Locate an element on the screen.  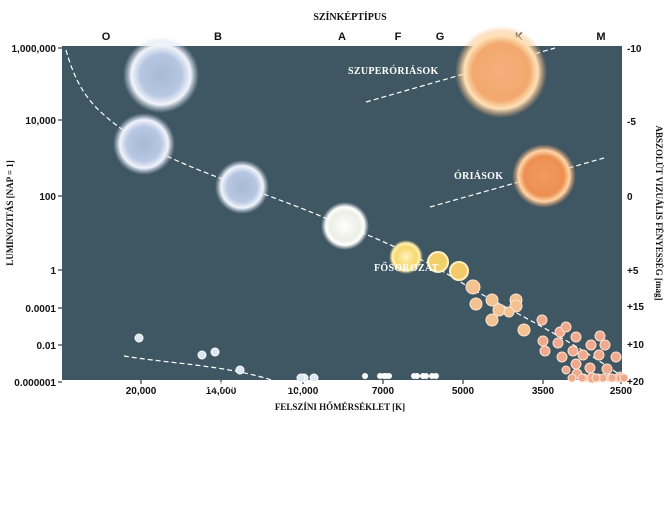
white-dwarfs-line is located at coordinates (218, 380).